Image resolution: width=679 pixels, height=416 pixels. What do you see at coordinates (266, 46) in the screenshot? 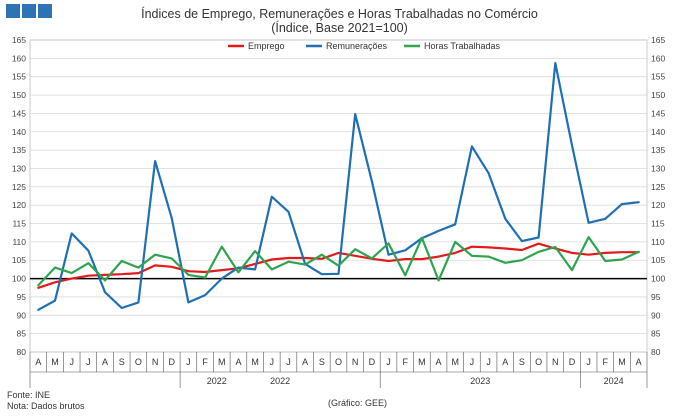
I see `legend-label-emprego: Emprego` at bounding box center [266, 46].